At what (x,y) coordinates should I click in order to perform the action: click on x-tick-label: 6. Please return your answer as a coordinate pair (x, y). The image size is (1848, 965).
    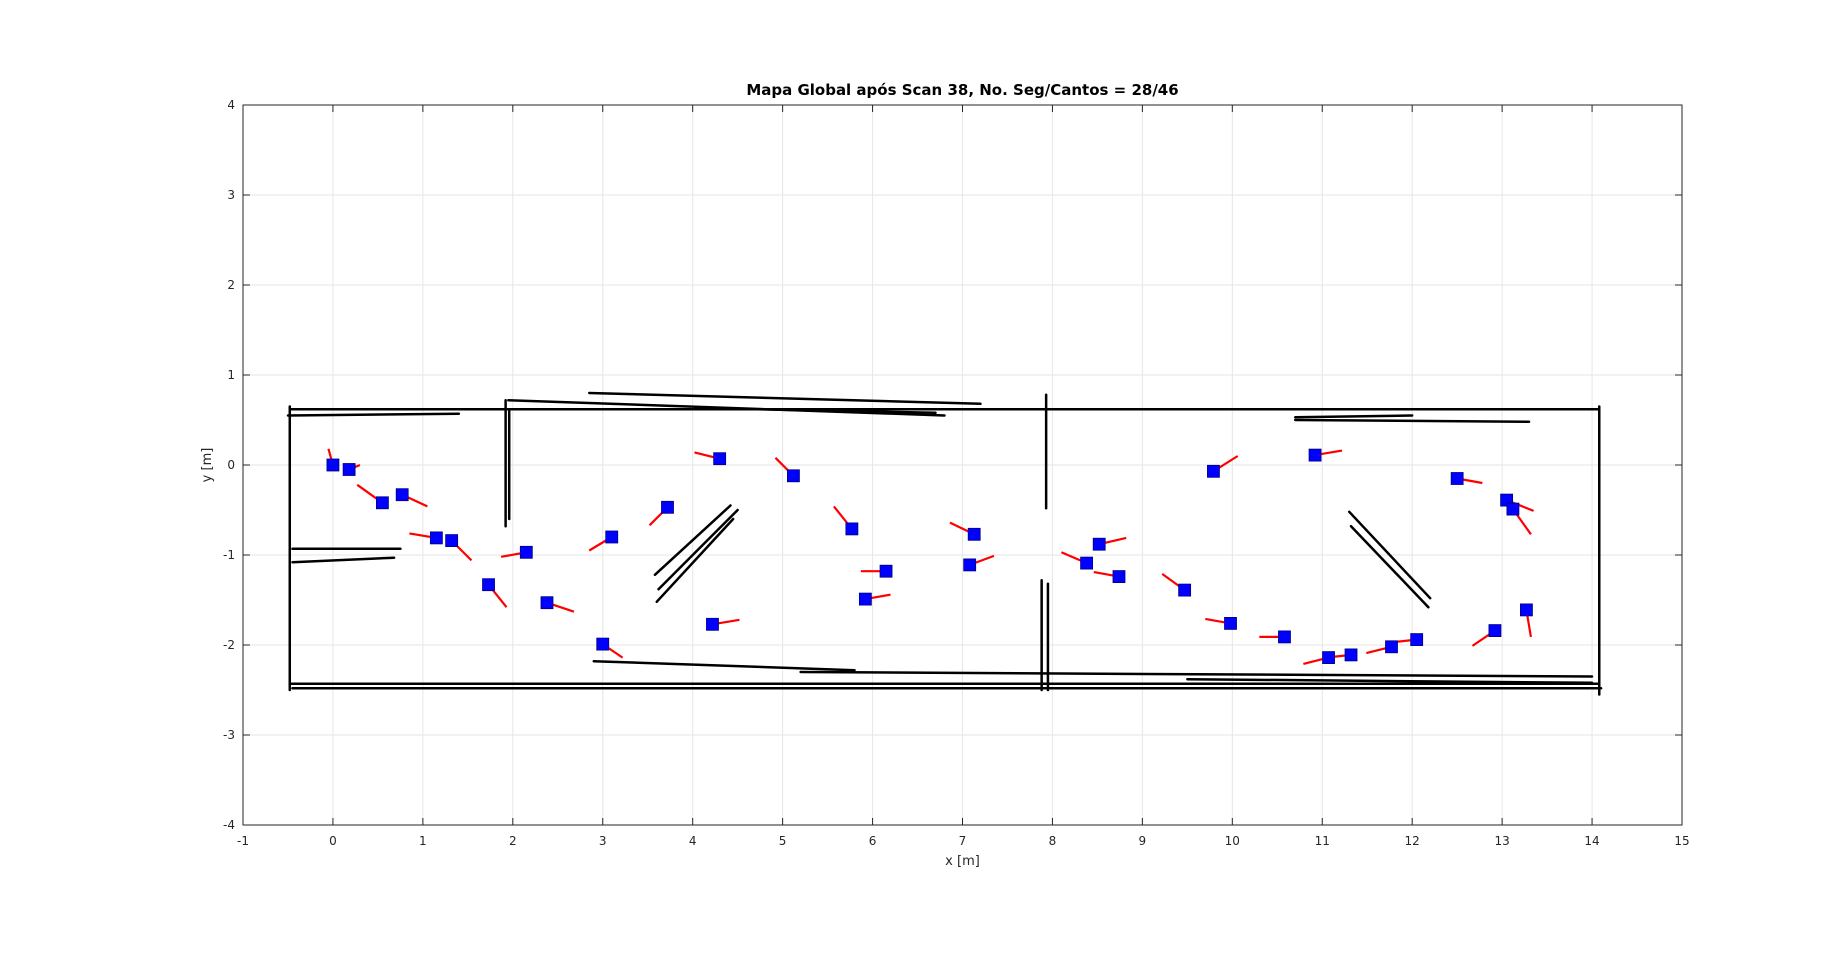
    Looking at the image, I should click on (873, 841).